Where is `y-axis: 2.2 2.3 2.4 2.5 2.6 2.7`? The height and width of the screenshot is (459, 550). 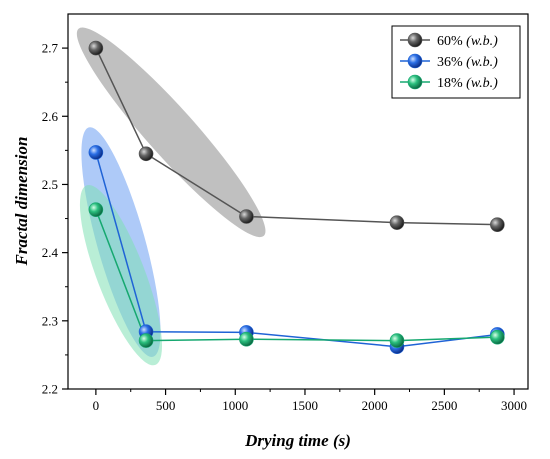
y-axis: 2.2 2.3 2.4 2.5 2.6 2.7 is located at coordinates (55, 219).